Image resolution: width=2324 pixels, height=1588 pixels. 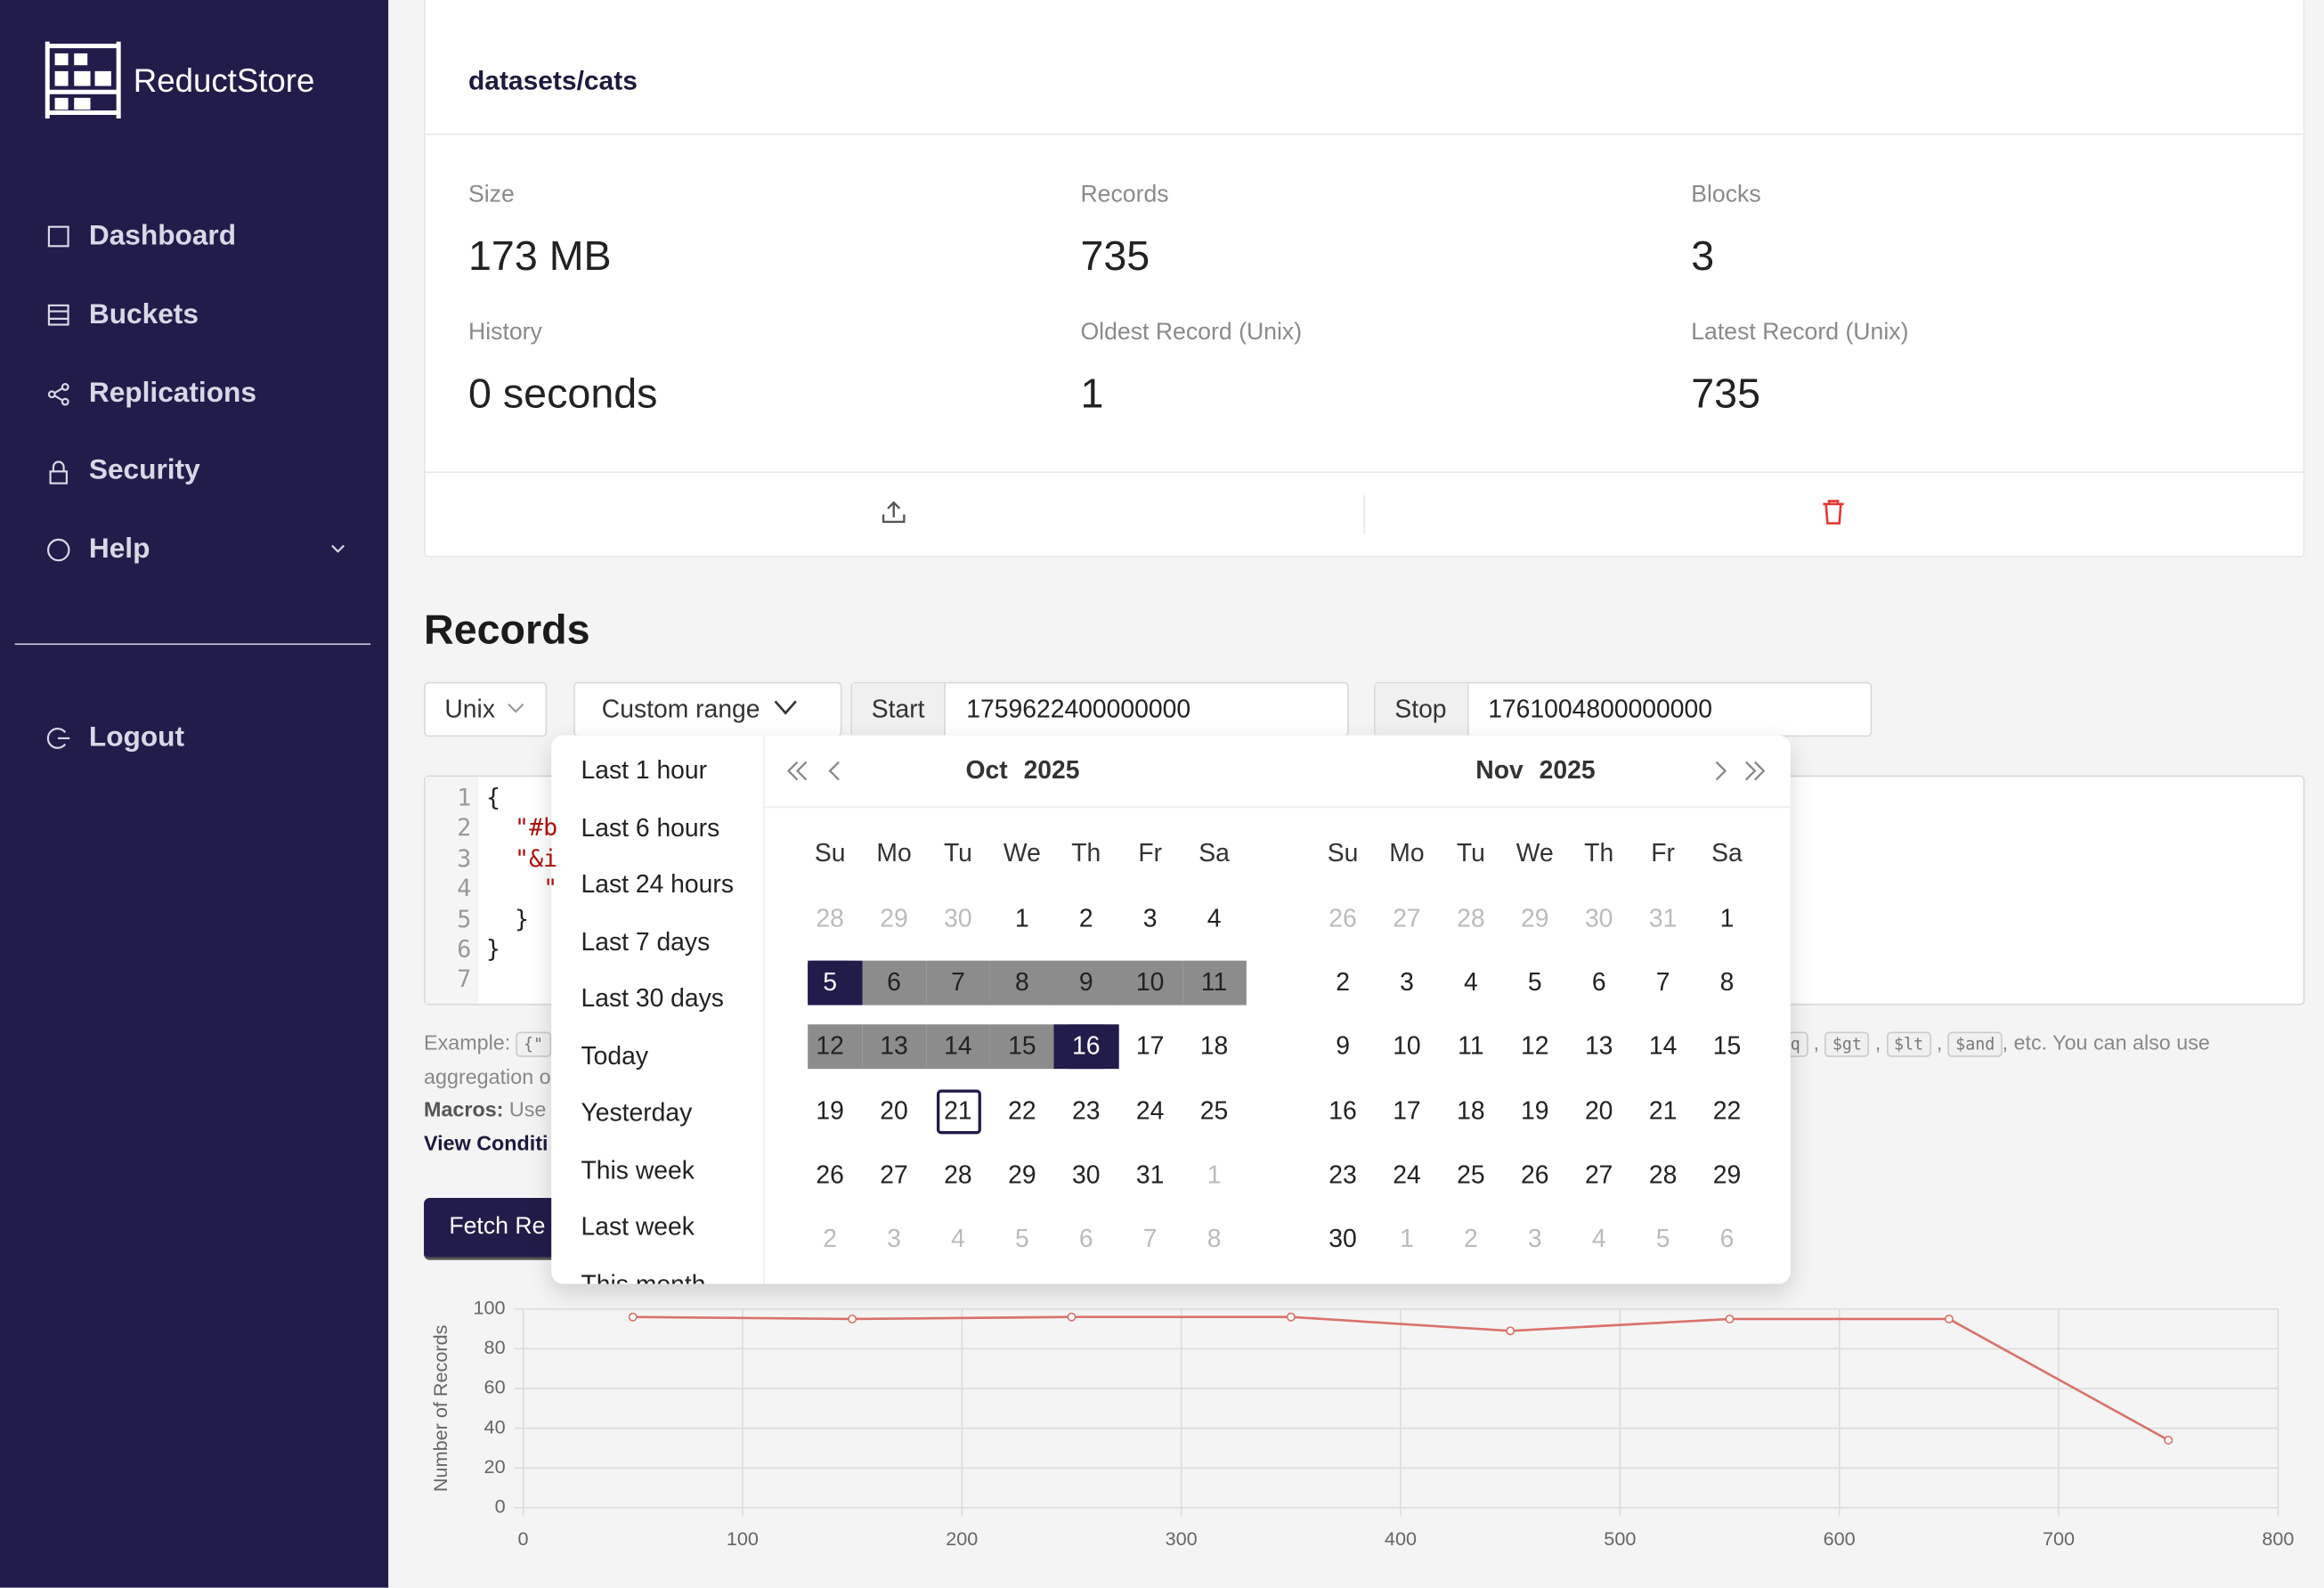 What do you see at coordinates (637, 1113) in the screenshot?
I see `preset: Yesterday` at bounding box center [637, 1113].